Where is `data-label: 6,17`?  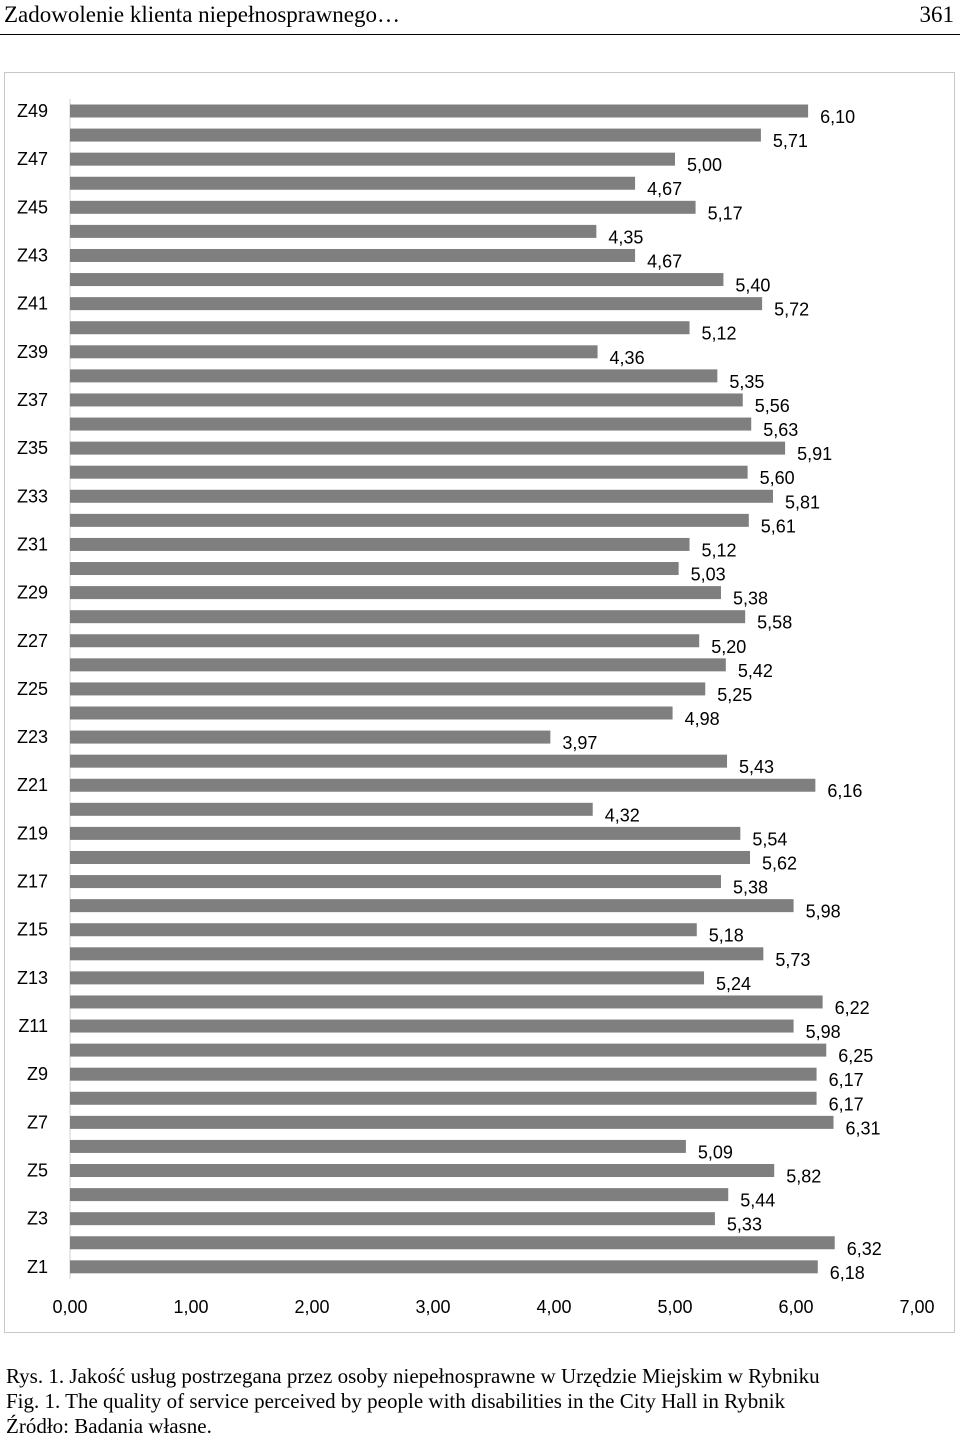 data-label: 6,17 is located at coordinates (846, 1104).